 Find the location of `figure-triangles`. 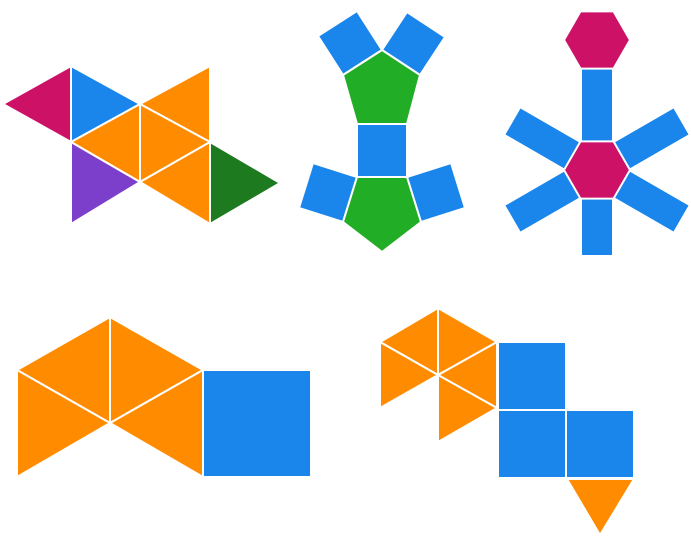

figure-triangles is located at coordinates (141, 145).